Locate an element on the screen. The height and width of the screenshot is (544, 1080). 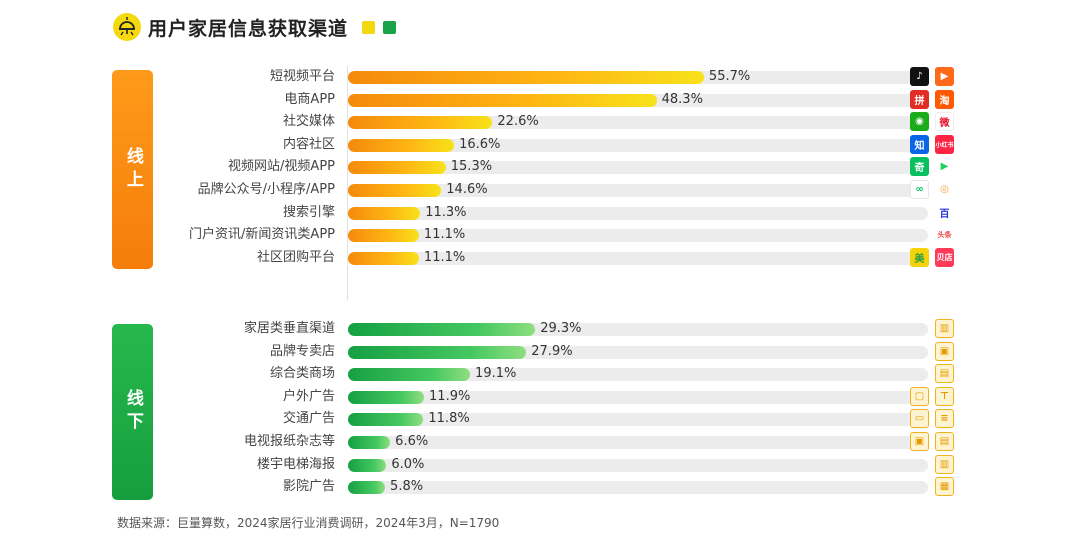
channel-icons: 百 is located at coordinates (944, 212).